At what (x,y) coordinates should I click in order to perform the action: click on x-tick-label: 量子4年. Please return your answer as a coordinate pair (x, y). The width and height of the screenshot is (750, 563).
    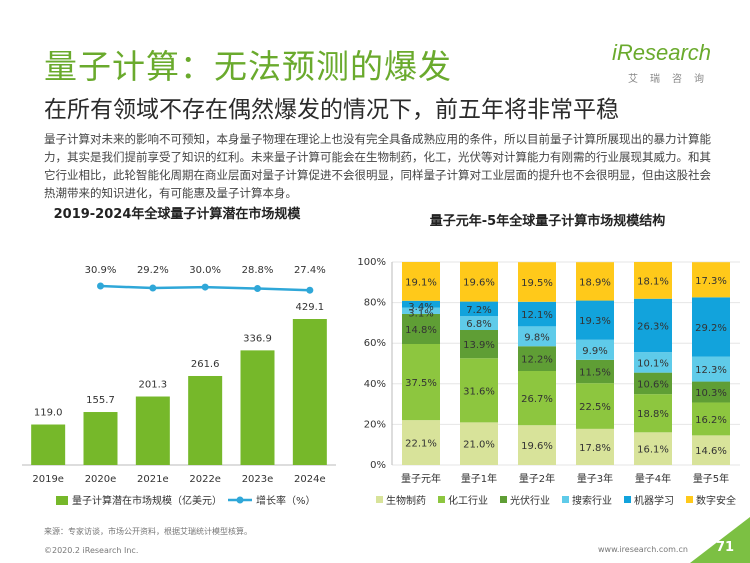
    Looking at the image, I should click on (653, 478).